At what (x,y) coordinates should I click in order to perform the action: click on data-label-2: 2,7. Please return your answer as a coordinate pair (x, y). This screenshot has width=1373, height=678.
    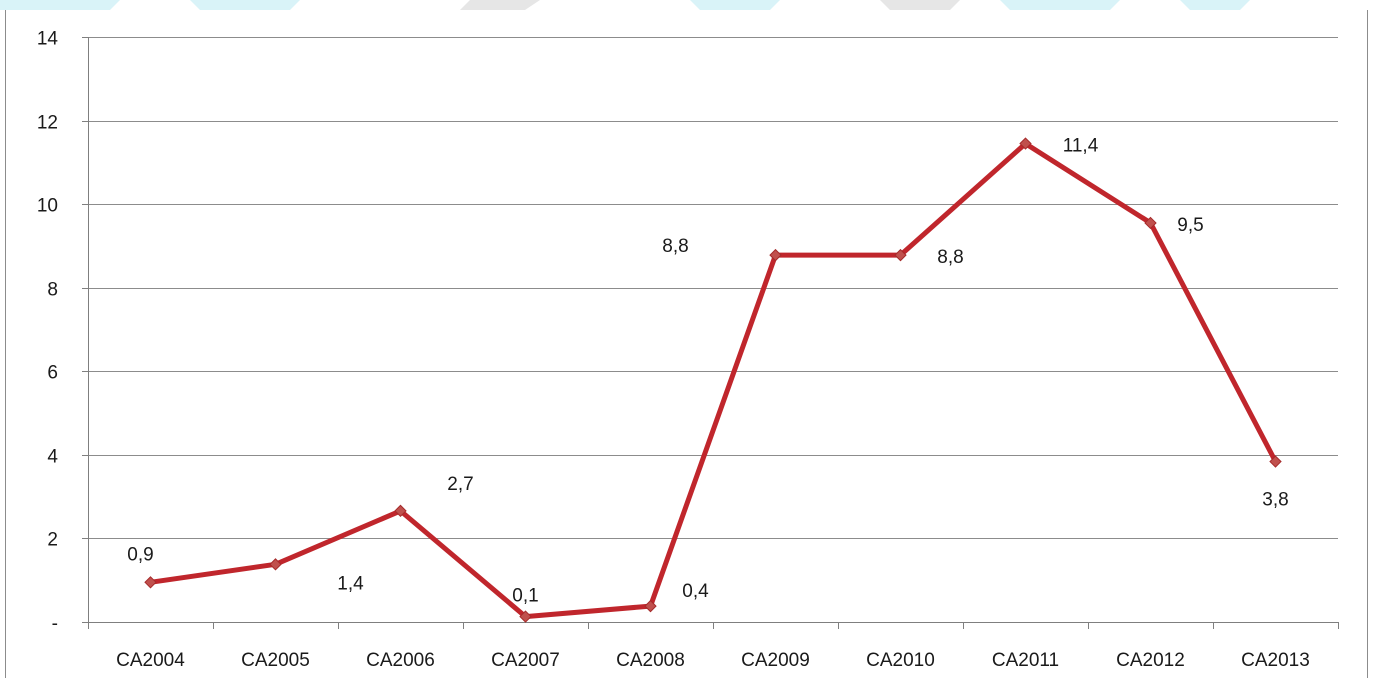
    Looking at the image, I should click on (460, 484).